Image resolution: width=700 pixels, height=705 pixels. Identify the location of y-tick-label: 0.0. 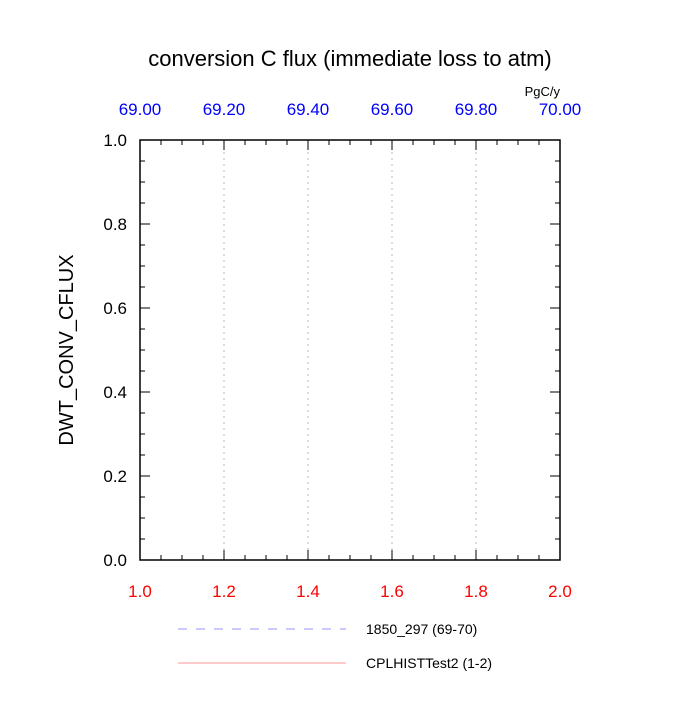
(115, 560).